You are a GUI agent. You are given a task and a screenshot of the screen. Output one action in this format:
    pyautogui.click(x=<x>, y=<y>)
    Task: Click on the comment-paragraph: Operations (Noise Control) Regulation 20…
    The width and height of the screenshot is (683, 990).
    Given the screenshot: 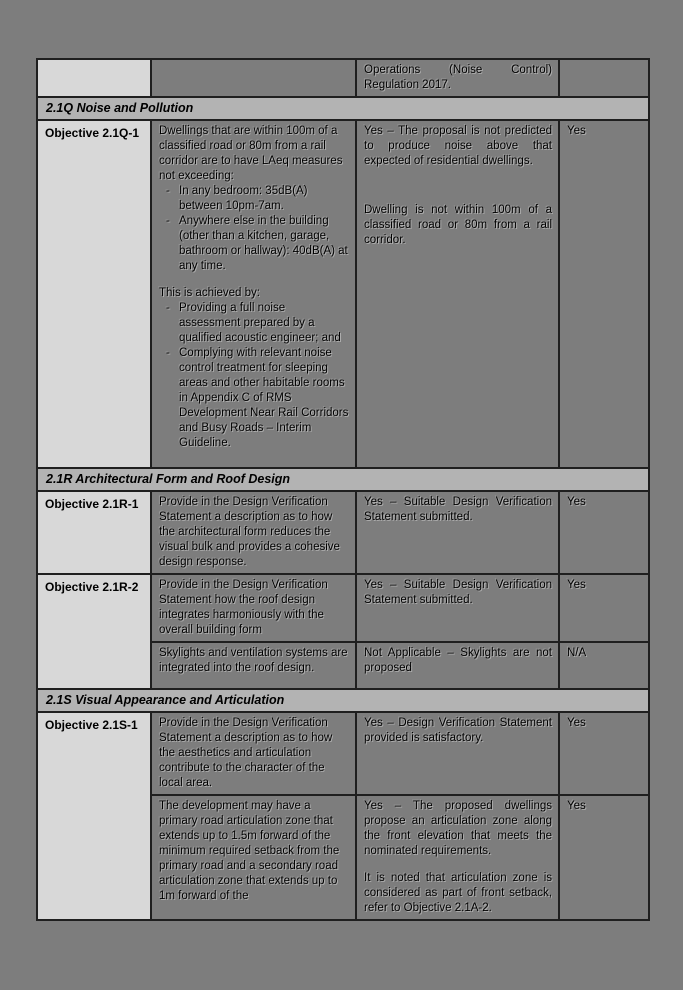 What is the action you would take?
    pyautogui.click(x=458, y=77)
    